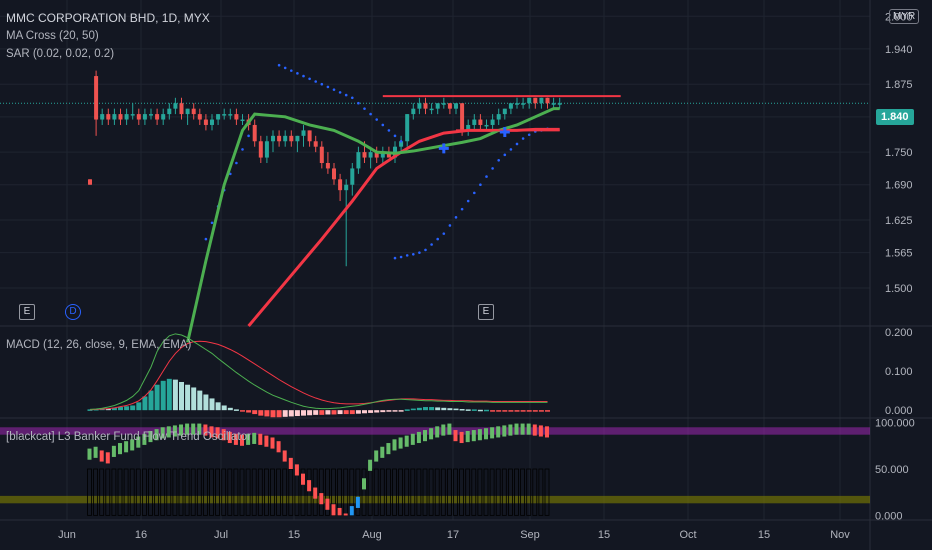 This screenshot has width=932, height=550. What do you see at coordinates (899, 50) in the screenshot?
I see `price-axis-label: 1.940` at bounding box center [899, 50].